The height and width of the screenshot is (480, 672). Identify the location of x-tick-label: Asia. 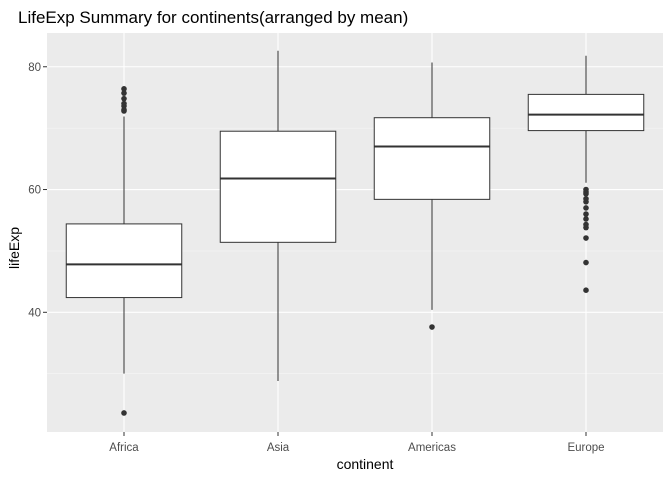
(278, 448).